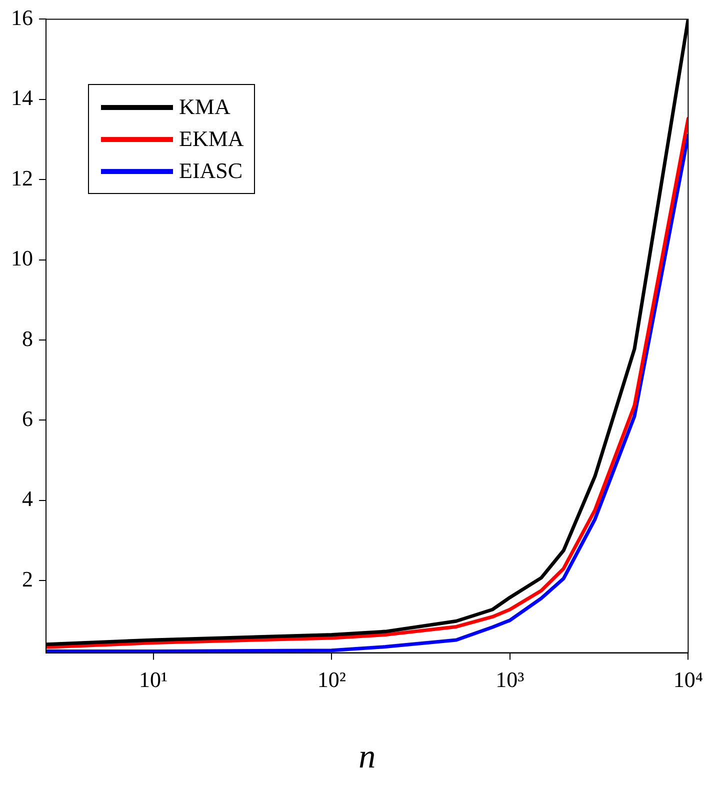 Image resolution: width=711 pixels, height=803 pixels. Describe the element at coordinates (211, 139) in the screenshot. I see `legend-label: EKMA` at that location.